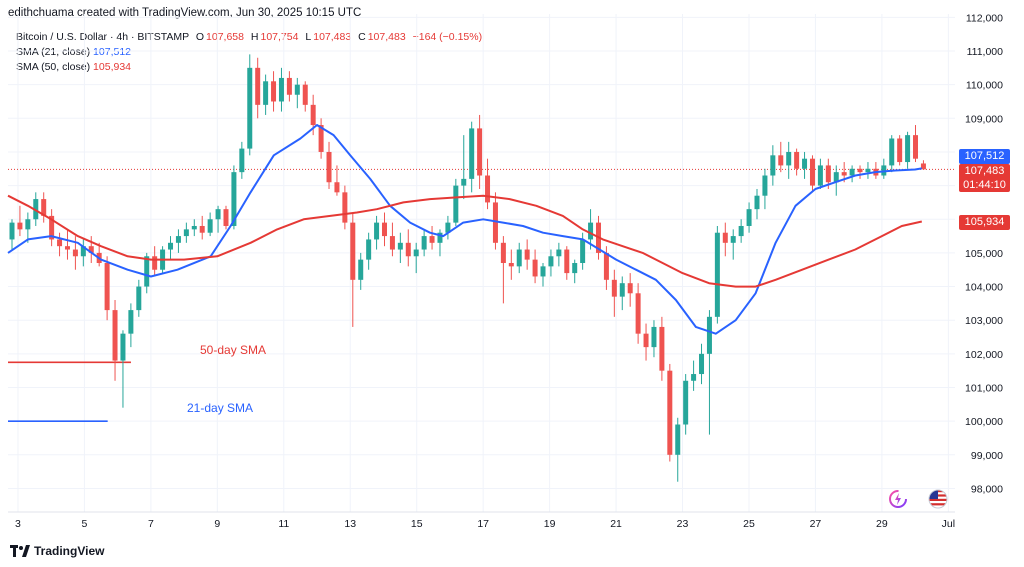 The image size is (1024, 567). Describe the element at coordinates (984, 321) in the screenshot. I see `price-tick-label: 103,000` at that location.